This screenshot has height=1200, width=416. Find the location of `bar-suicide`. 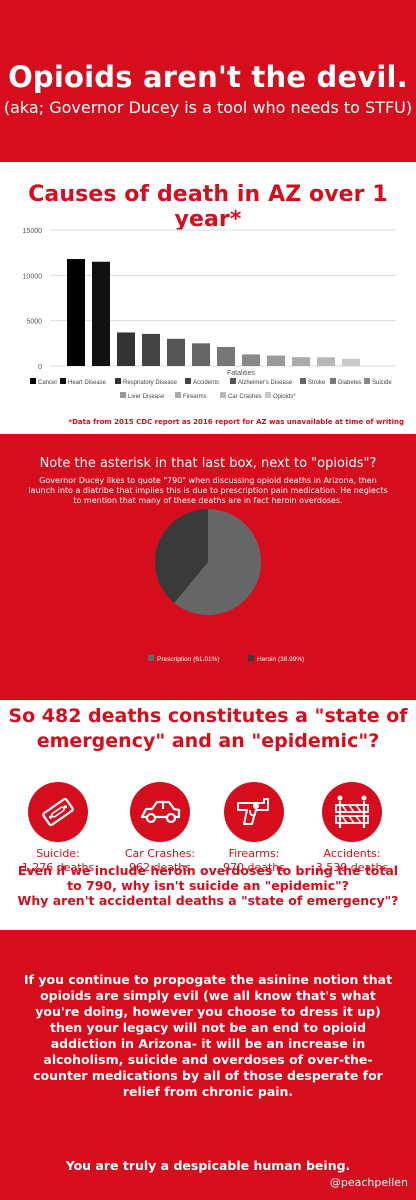

bar-suicide is located at coordinates (251, 360).